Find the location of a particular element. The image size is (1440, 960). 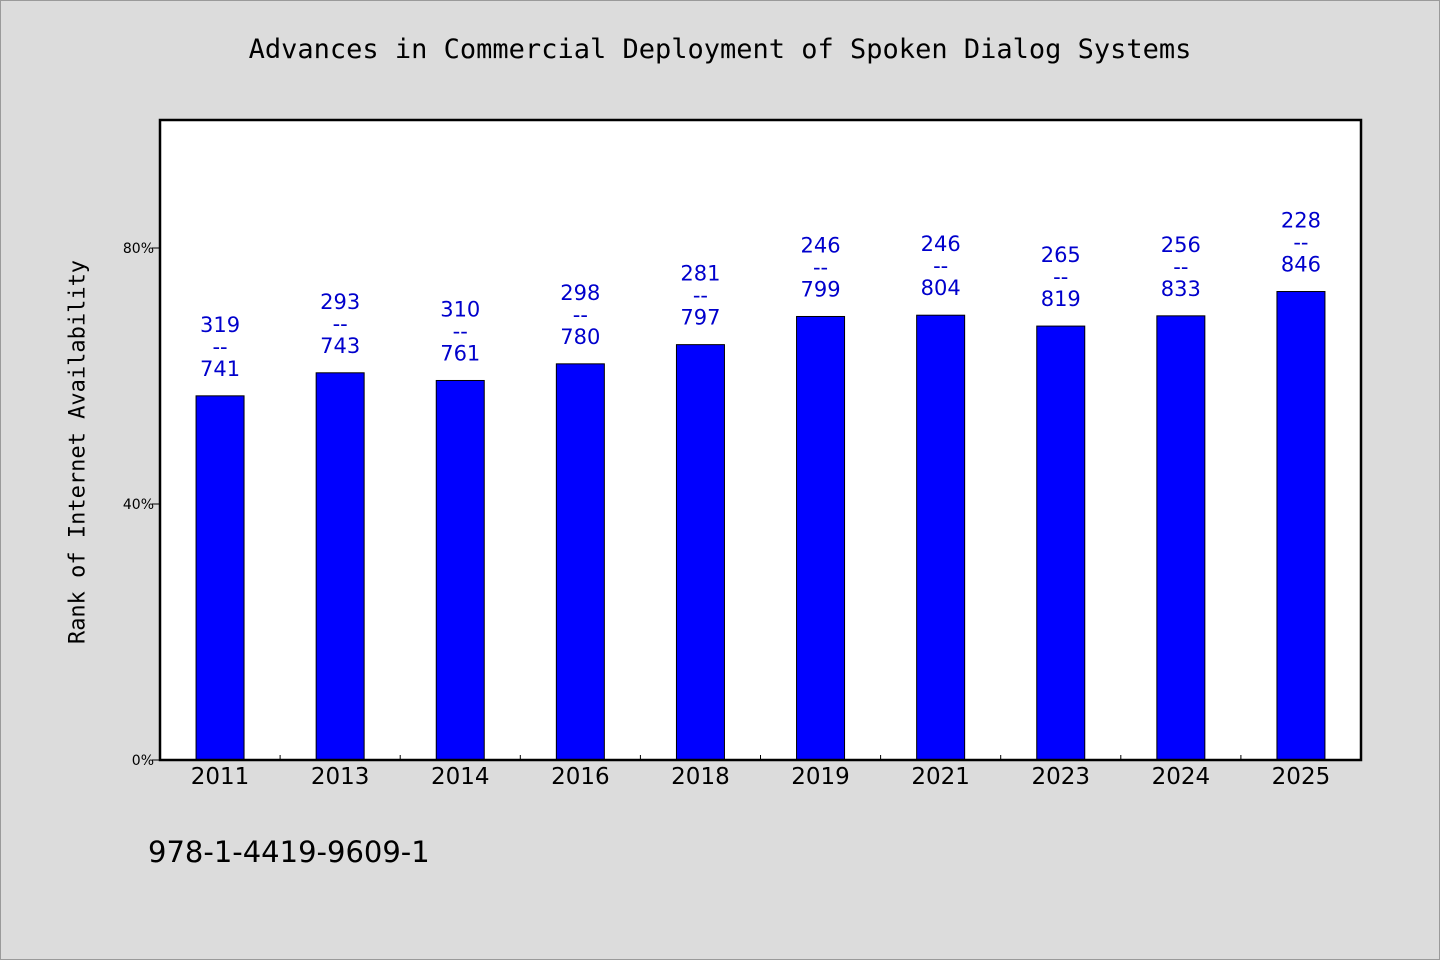

data-label: 833 is located at coordinates (1181, 289).